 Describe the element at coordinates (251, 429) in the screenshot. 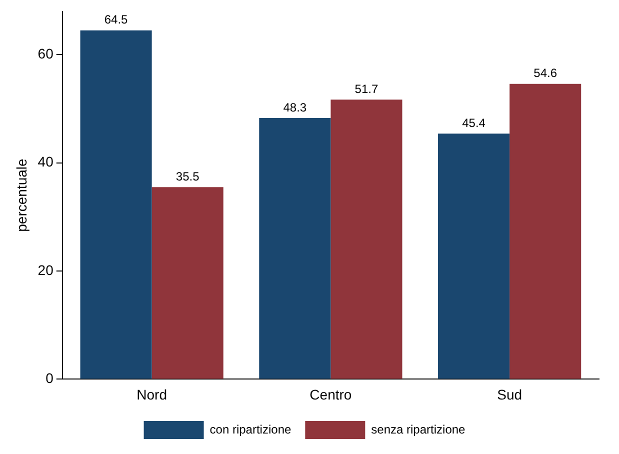

I see `legend-label: con ripartizione` at that location.